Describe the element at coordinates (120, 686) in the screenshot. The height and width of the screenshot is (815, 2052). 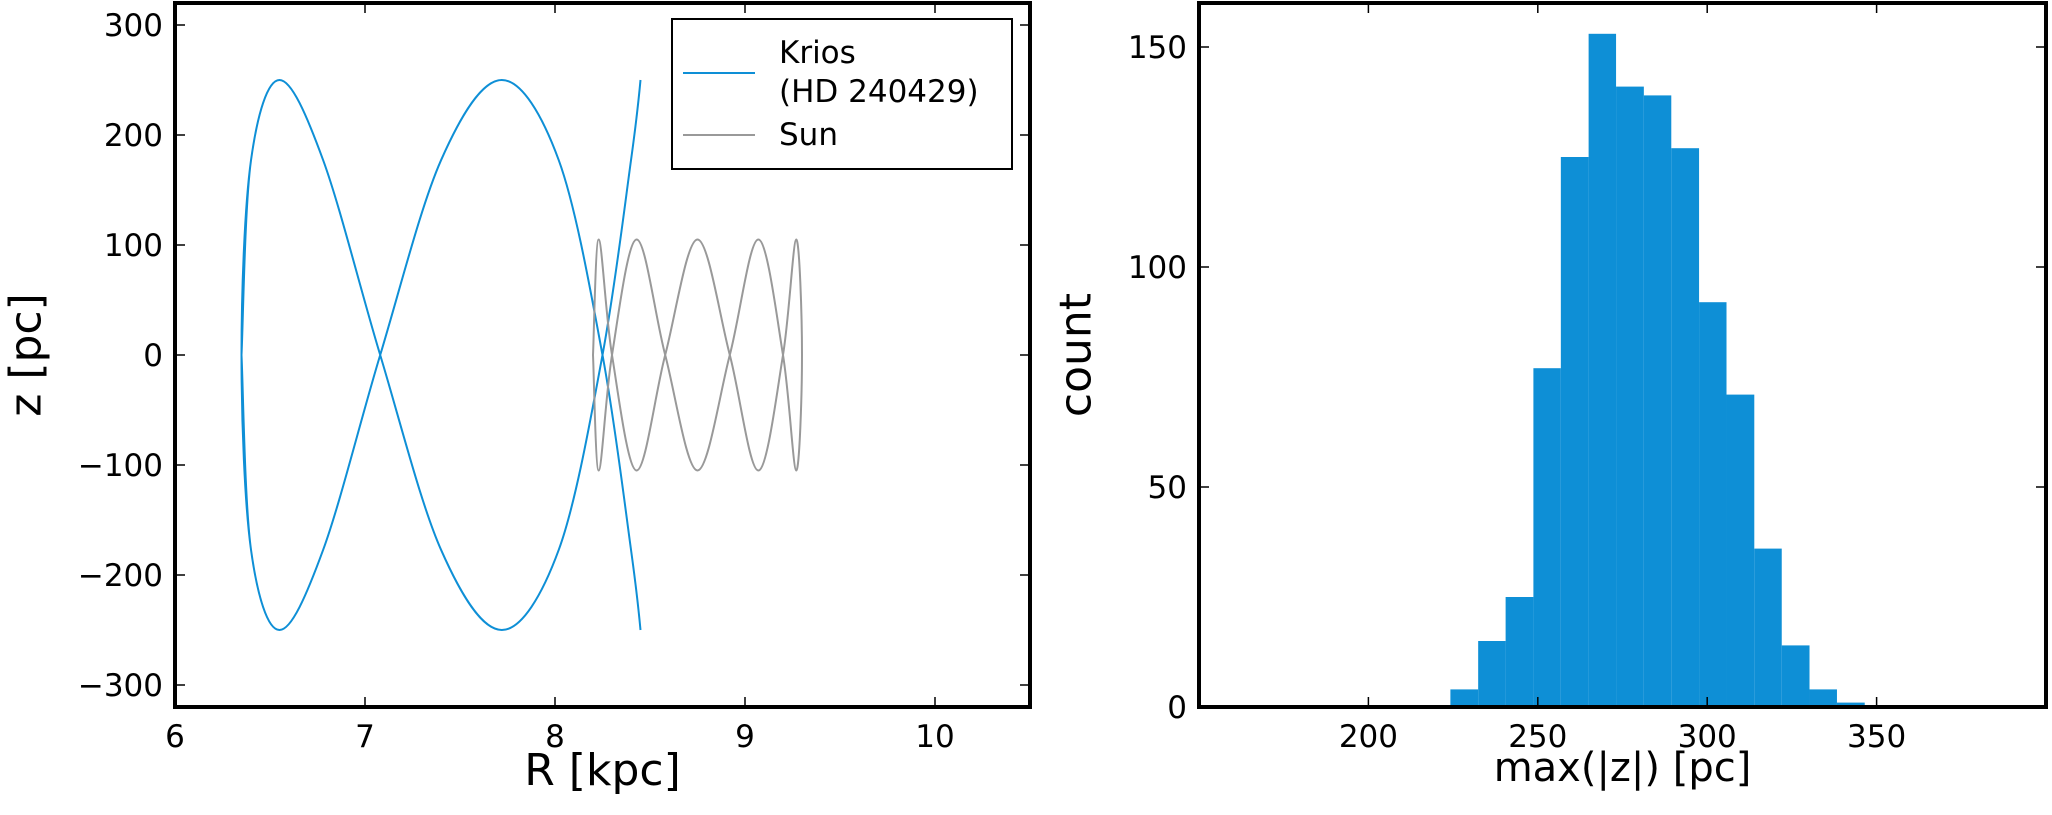
I see `y-tick-label: −300` at that location.